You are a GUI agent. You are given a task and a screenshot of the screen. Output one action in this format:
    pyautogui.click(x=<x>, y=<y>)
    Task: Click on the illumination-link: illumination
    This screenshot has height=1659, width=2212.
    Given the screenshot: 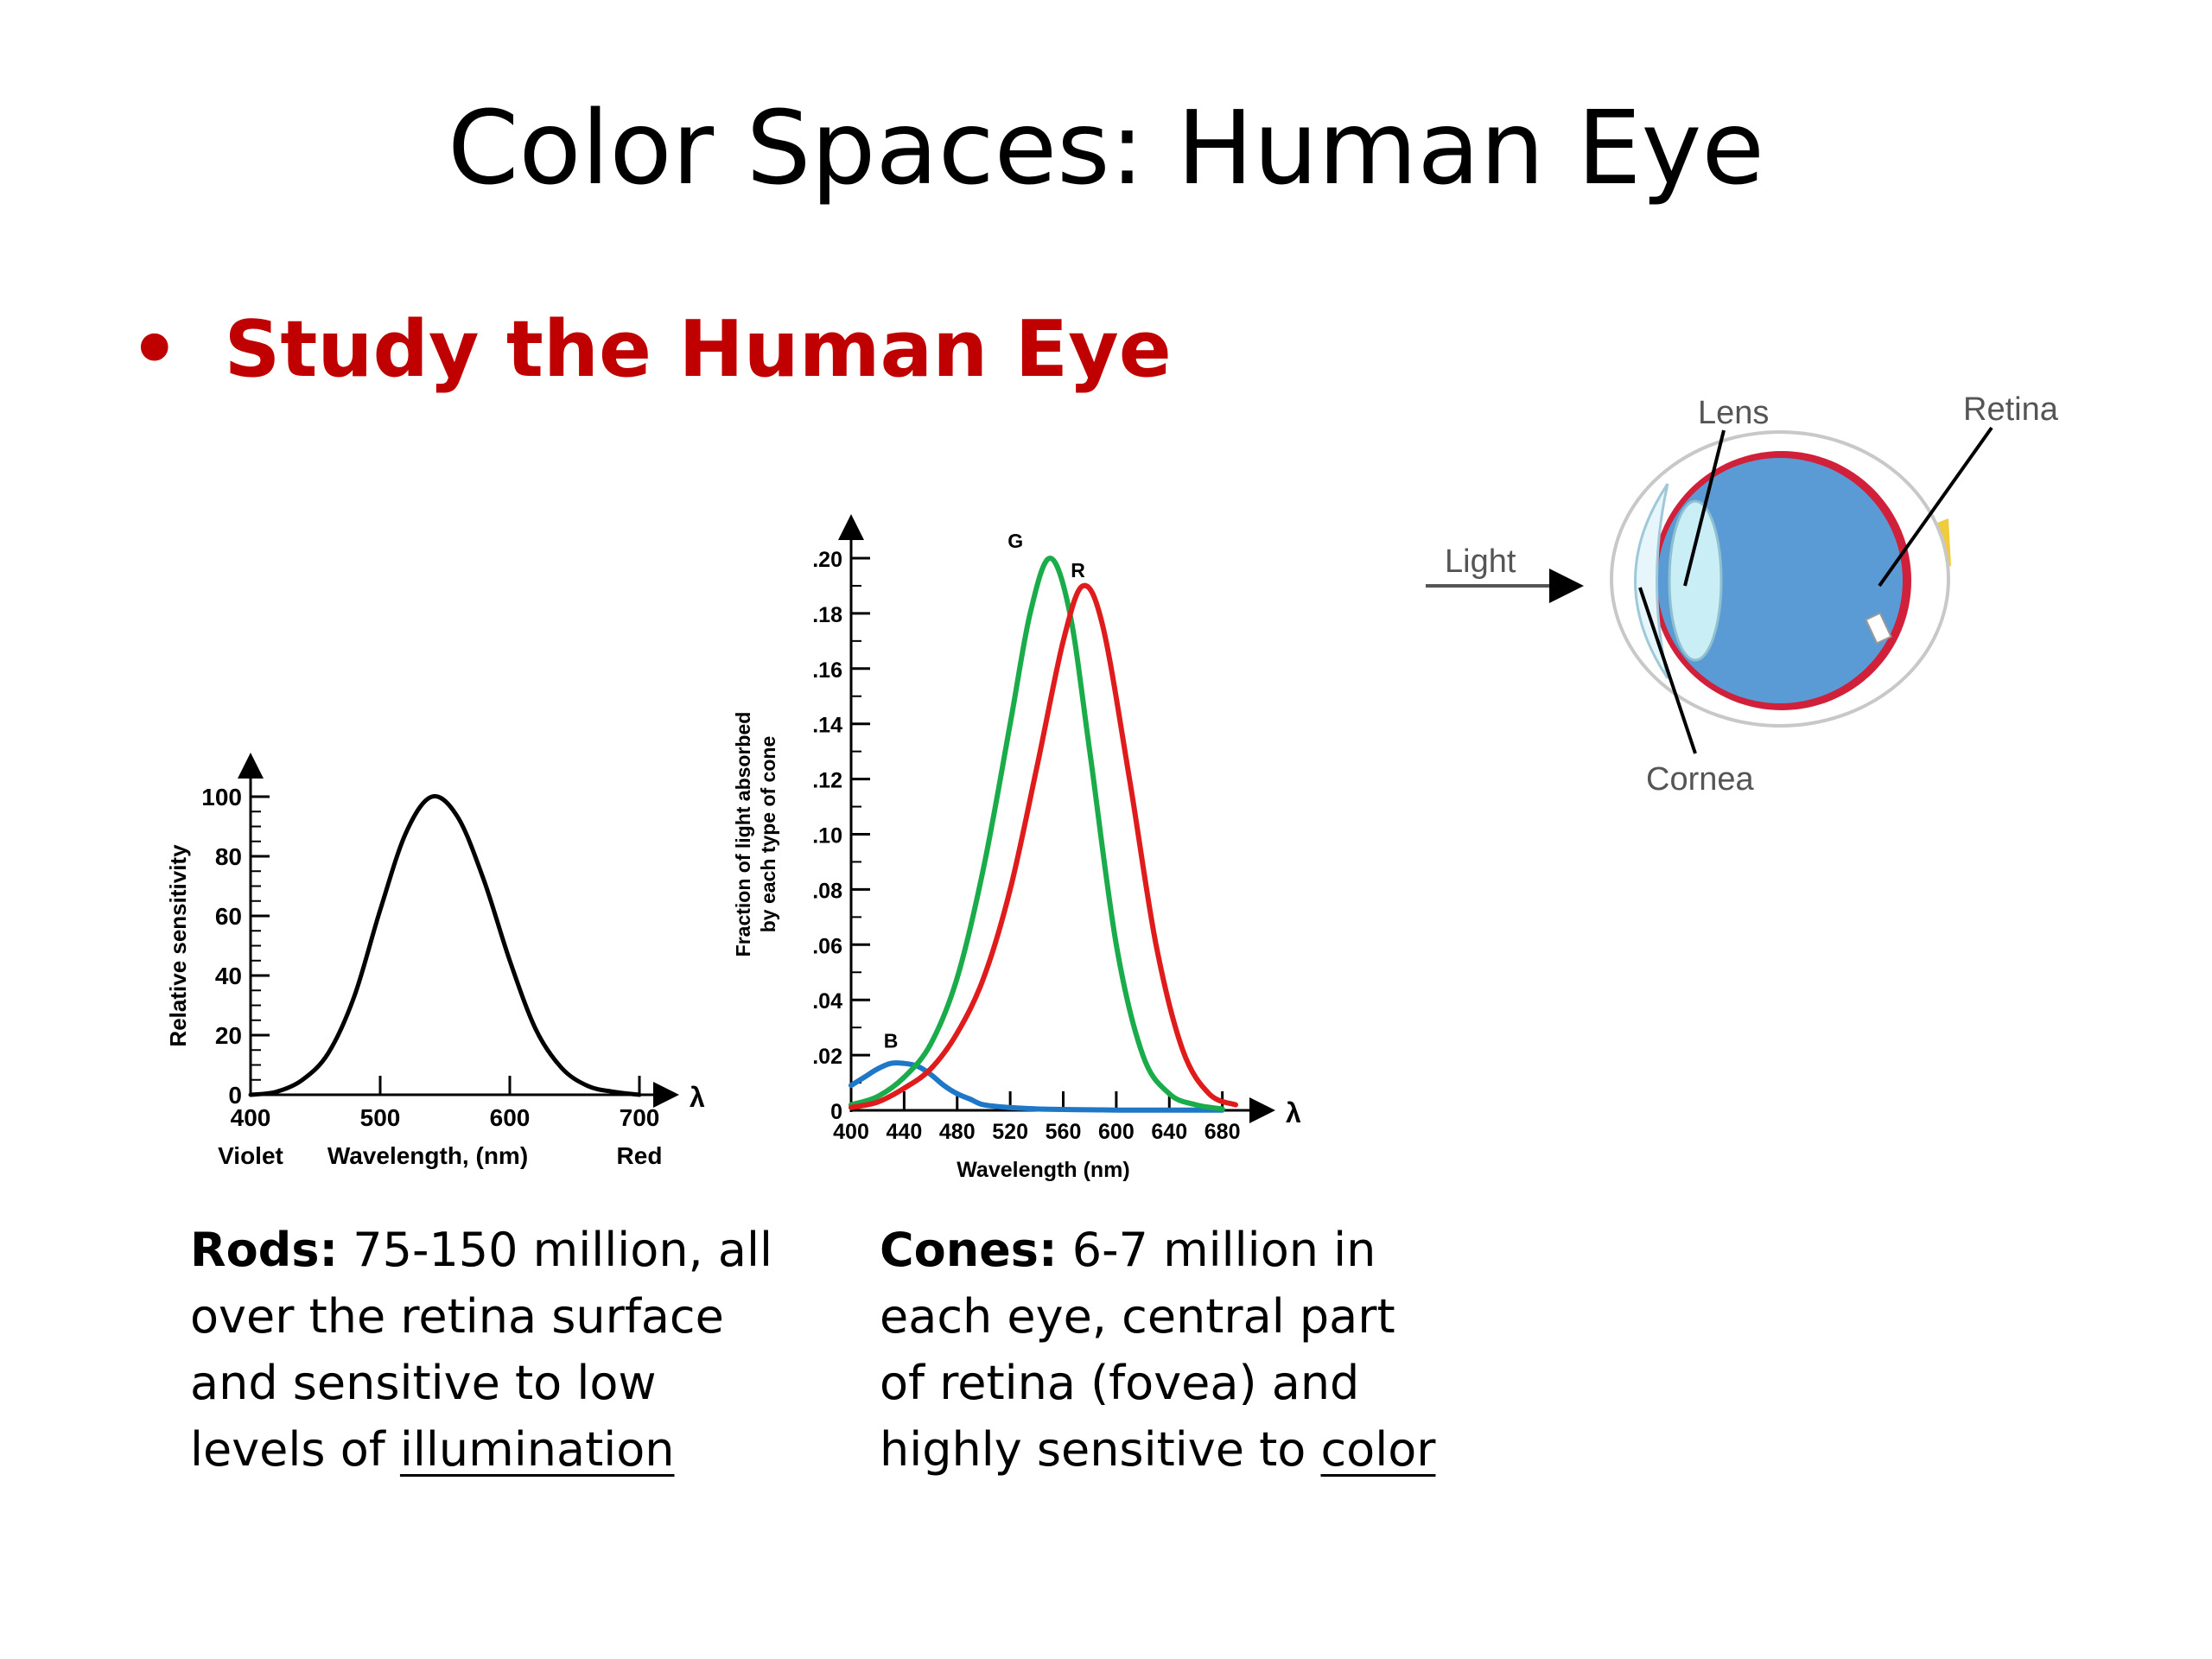 What is the action you would take?
    pyautogui.click(x=537, y=1449)
    